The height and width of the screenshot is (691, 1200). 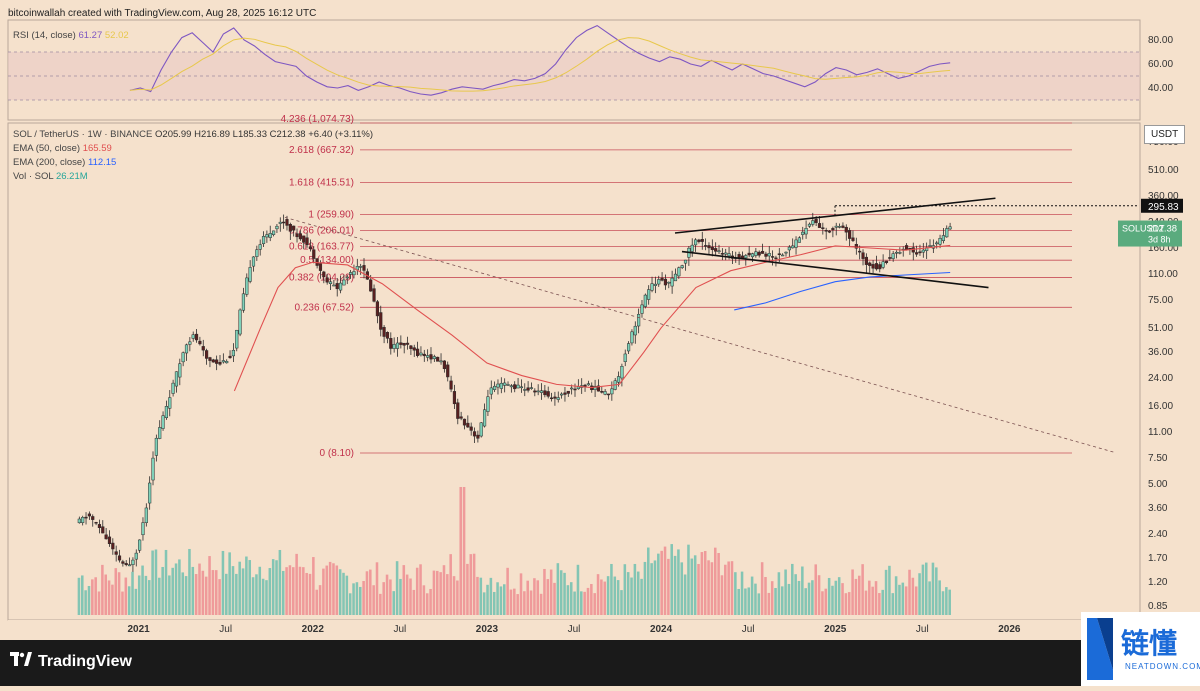 I want to click on currency-selector: USDT, so click(x=1165, y=134).